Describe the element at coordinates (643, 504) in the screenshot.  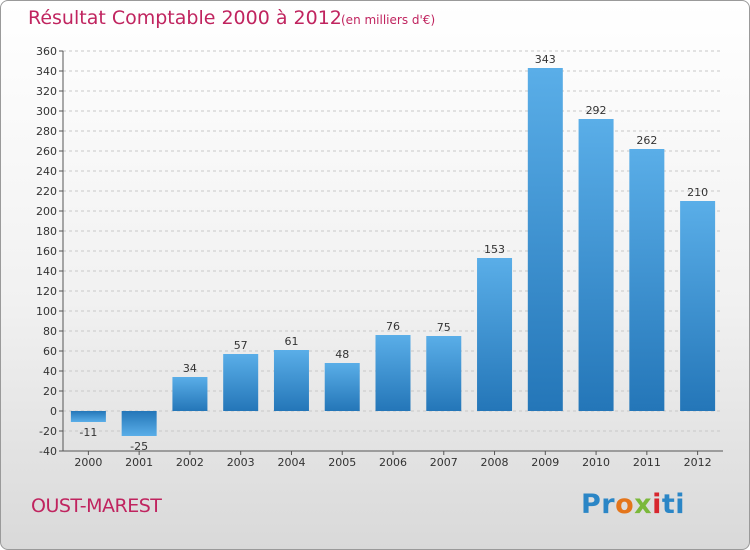
I see `logo-part: x` at that location.